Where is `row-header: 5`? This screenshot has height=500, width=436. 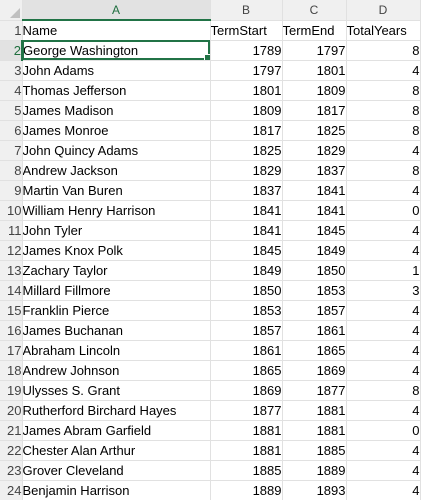
row-header: 5 is located at coordinates (11, 110).